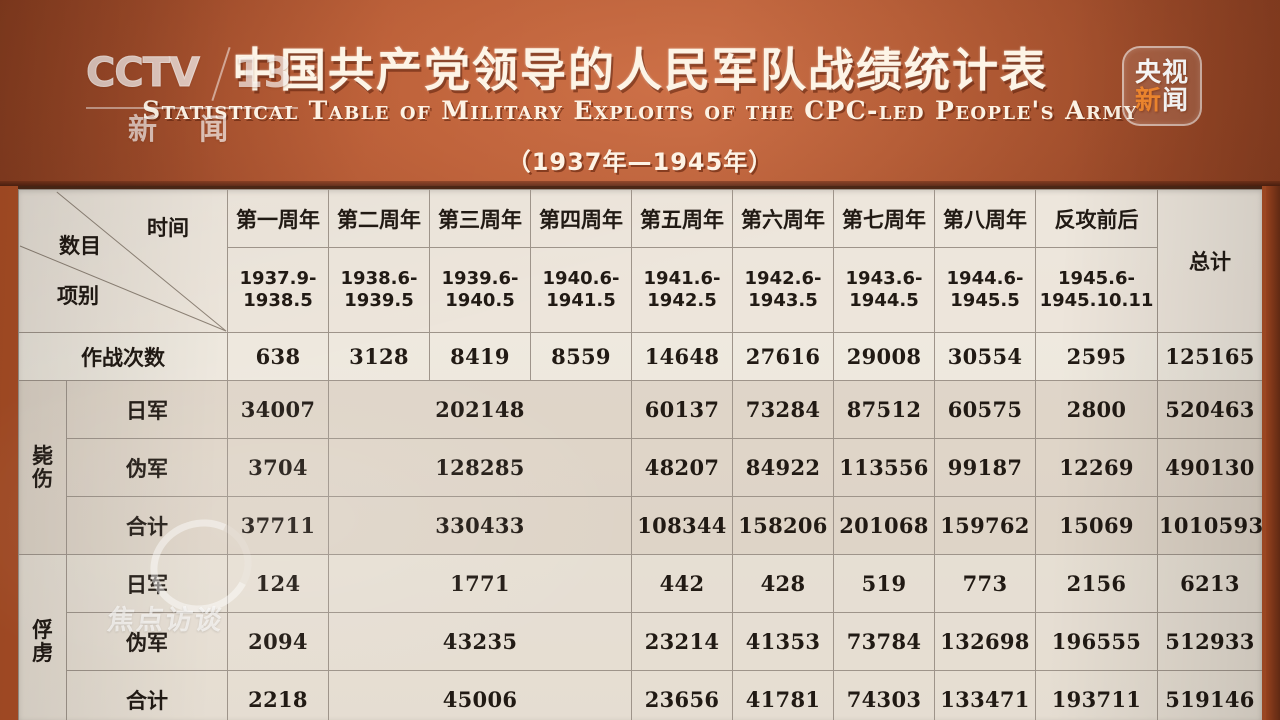  What do you see at coordinates (682, 467) in the screenshot?
I see `cell-cas-pp-5: 48207` at bounding box center [682, 467].